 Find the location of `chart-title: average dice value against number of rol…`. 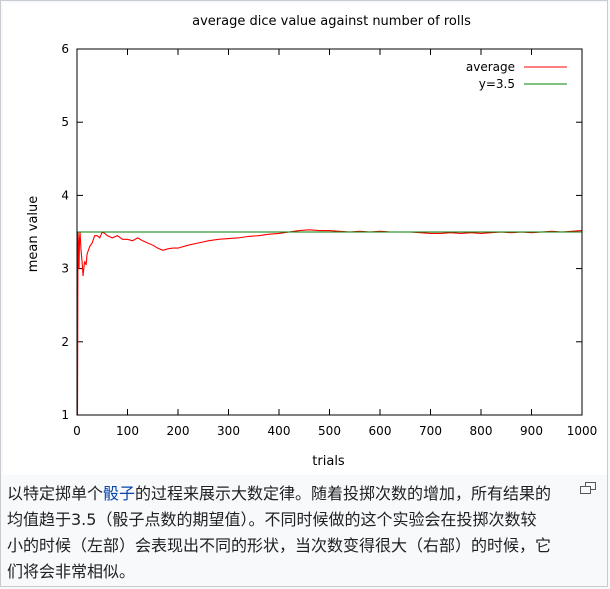

chart-title: average dice value against number of rol… is located at coordinates (331, 21).